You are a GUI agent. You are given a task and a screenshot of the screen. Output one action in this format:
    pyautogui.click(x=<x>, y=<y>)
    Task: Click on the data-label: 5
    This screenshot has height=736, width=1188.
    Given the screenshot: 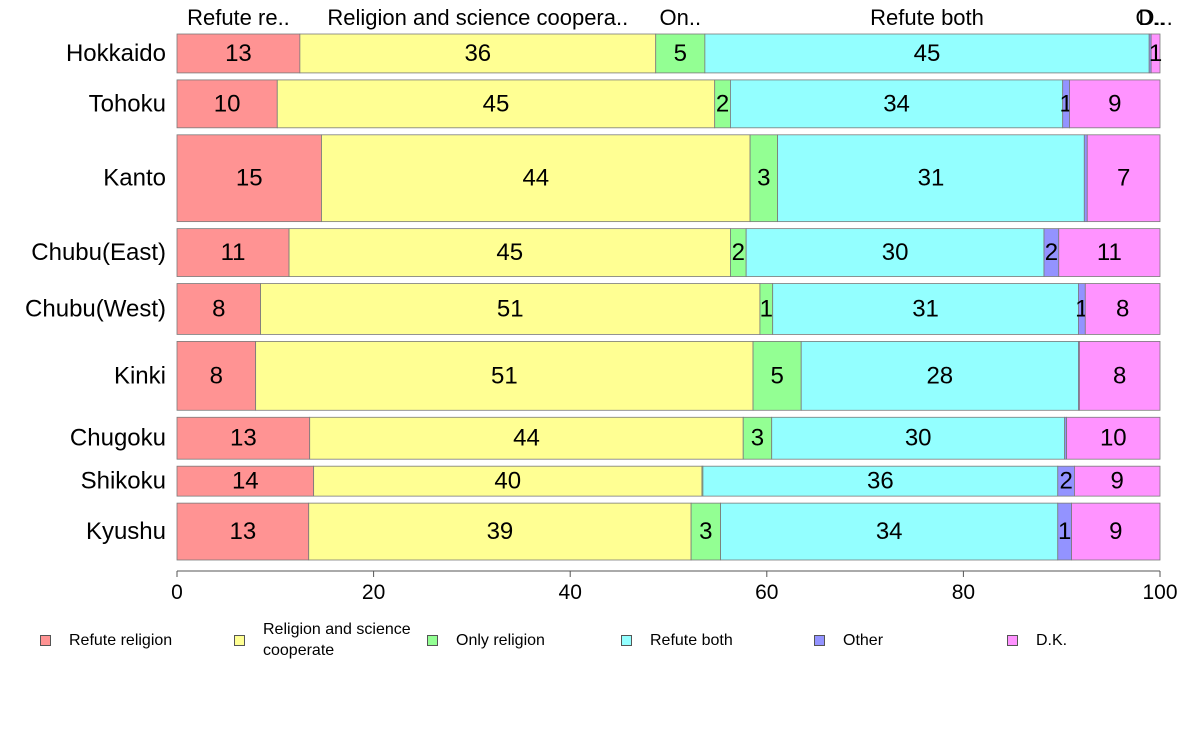 What is the action you would take?
    pyautogui.click(x=776, y=375)
    